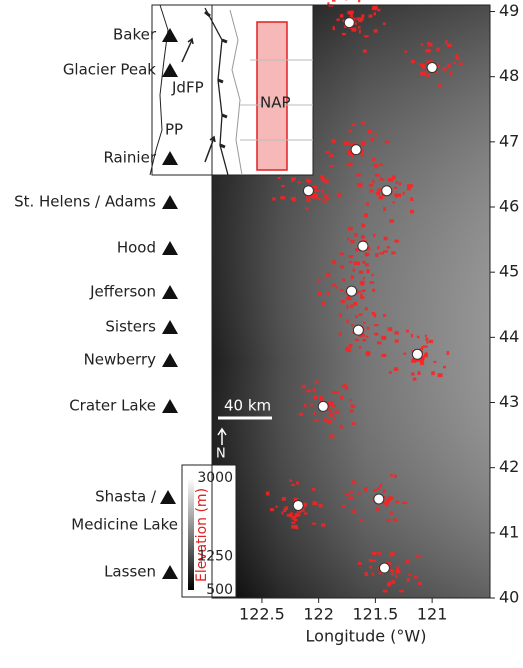 Image resolution: width=523 pixels, height=668 pixels. Describe the element at coordinates (432, 614) in the screenshot. I see `x-tick-label: 121` at that location.